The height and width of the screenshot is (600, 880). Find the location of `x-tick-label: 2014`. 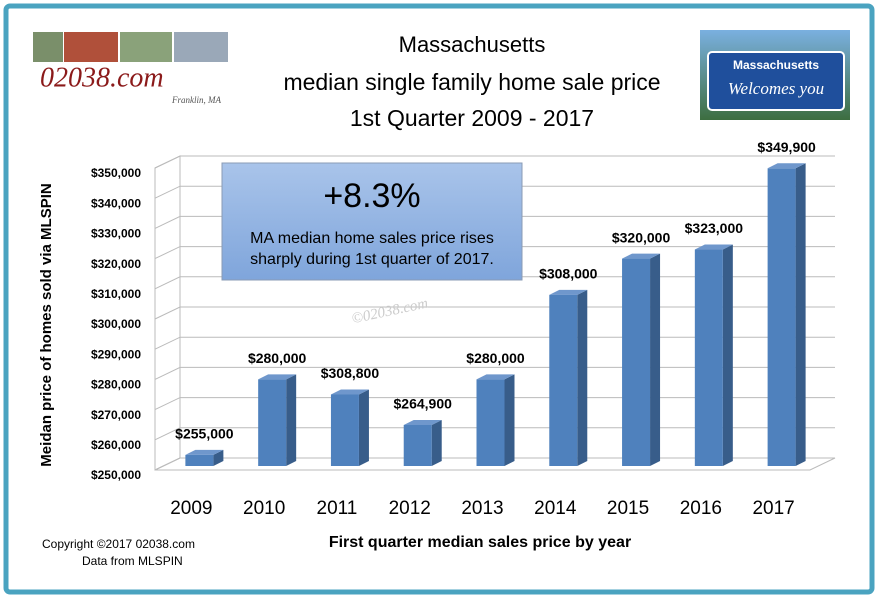

x-tick-label: 2014 is located at coordinates (555, 508).